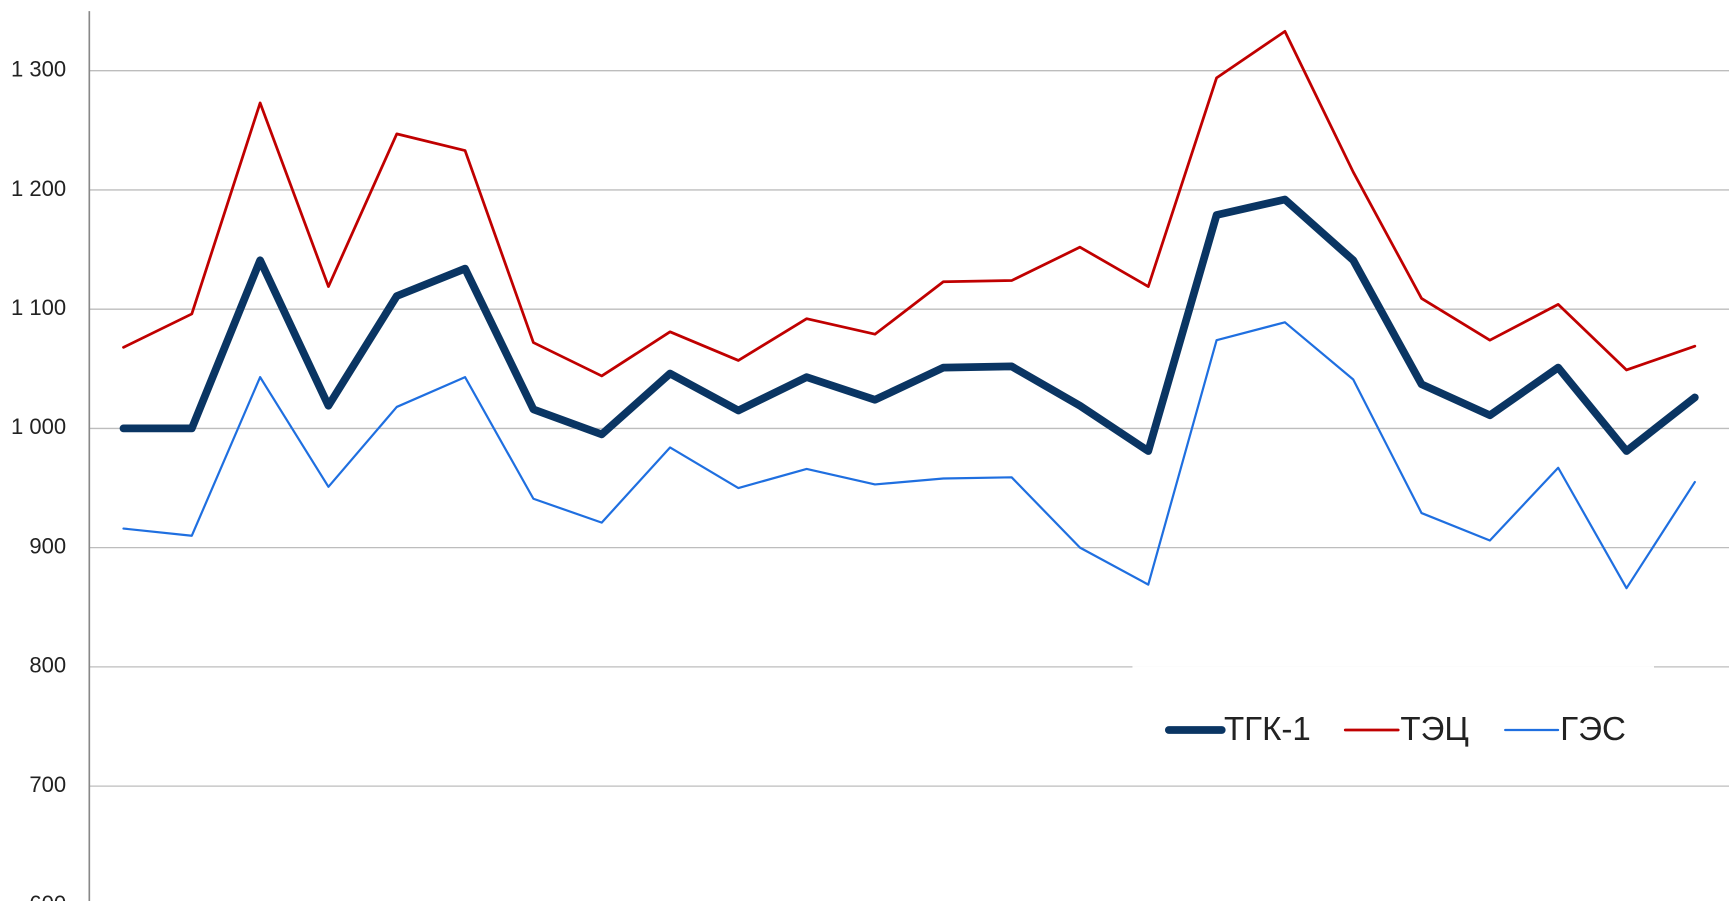 The image size is (1729, 901). I want to click on y-tick-label: 600, so click(47, 896).